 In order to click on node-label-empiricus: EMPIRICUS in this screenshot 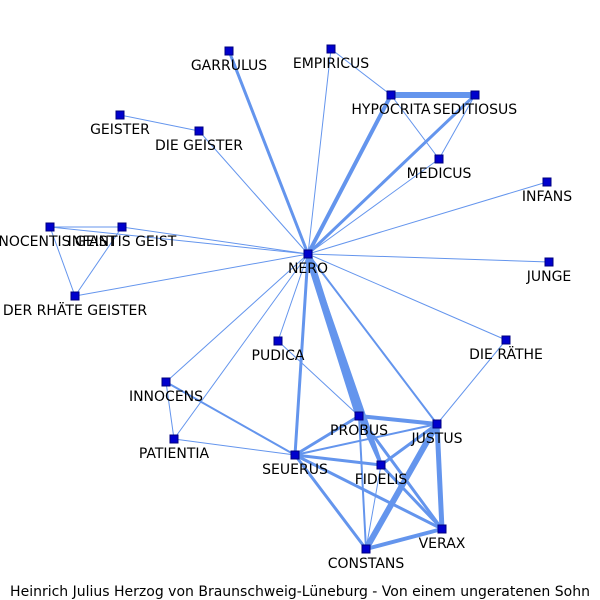, I will do `click(331, 64)`.